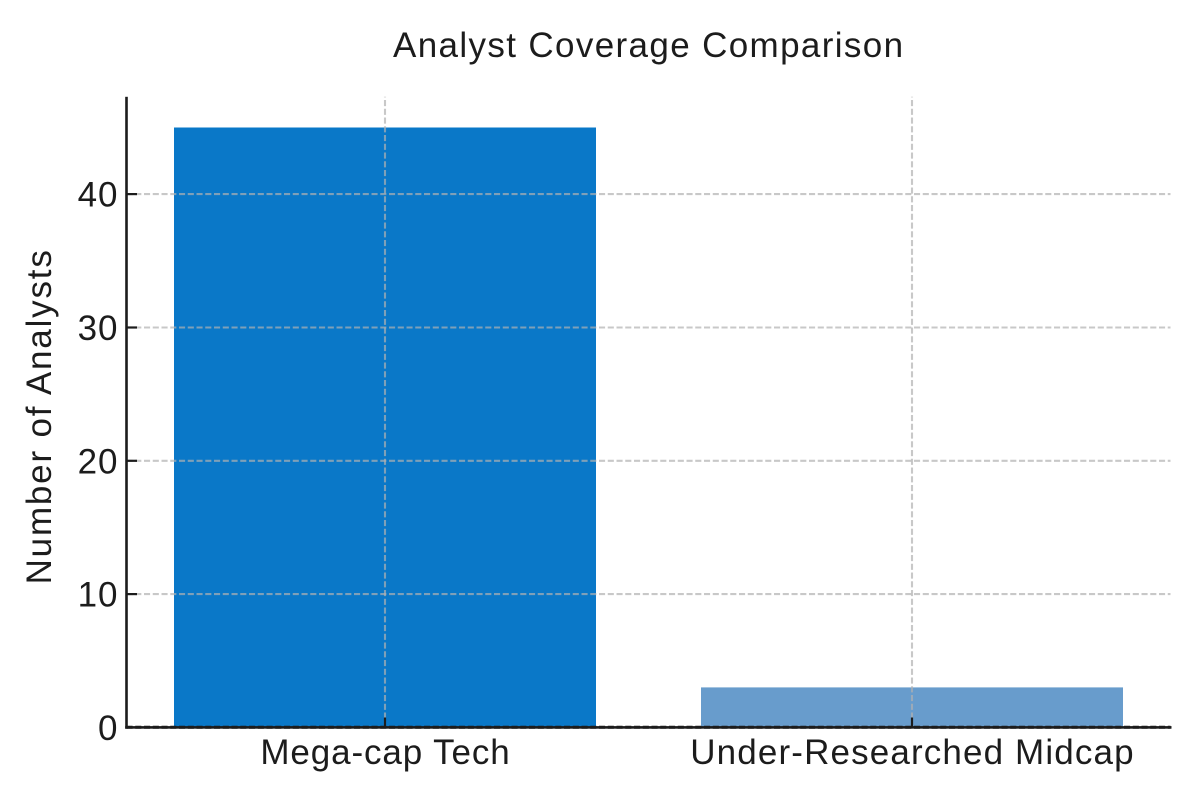 The width and height of the screenshot is (1200, 800). Describe the element at coordinates (98, 595) in the screenshot. I see `svg-text: 10` at that location.